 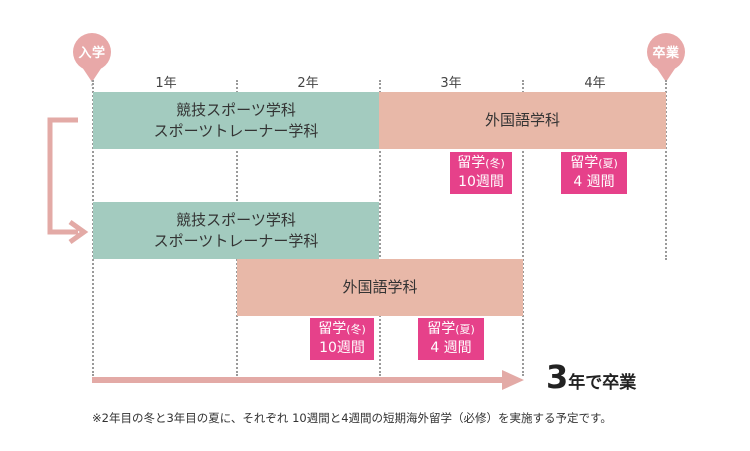 I want to click on year-3-label: 3年, so click(x=451, y=83).